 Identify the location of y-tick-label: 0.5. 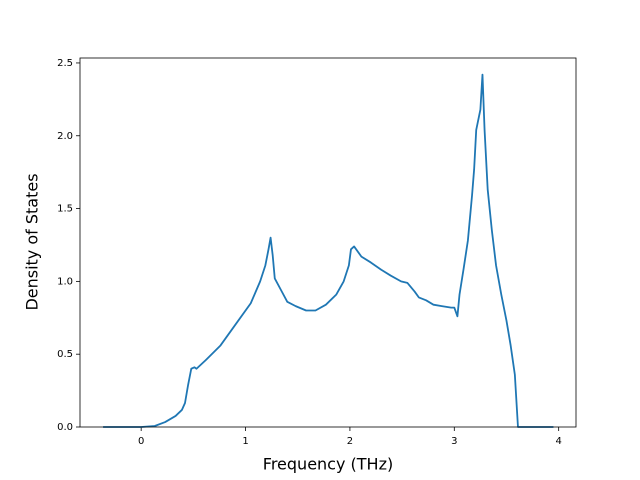
(65, 354).